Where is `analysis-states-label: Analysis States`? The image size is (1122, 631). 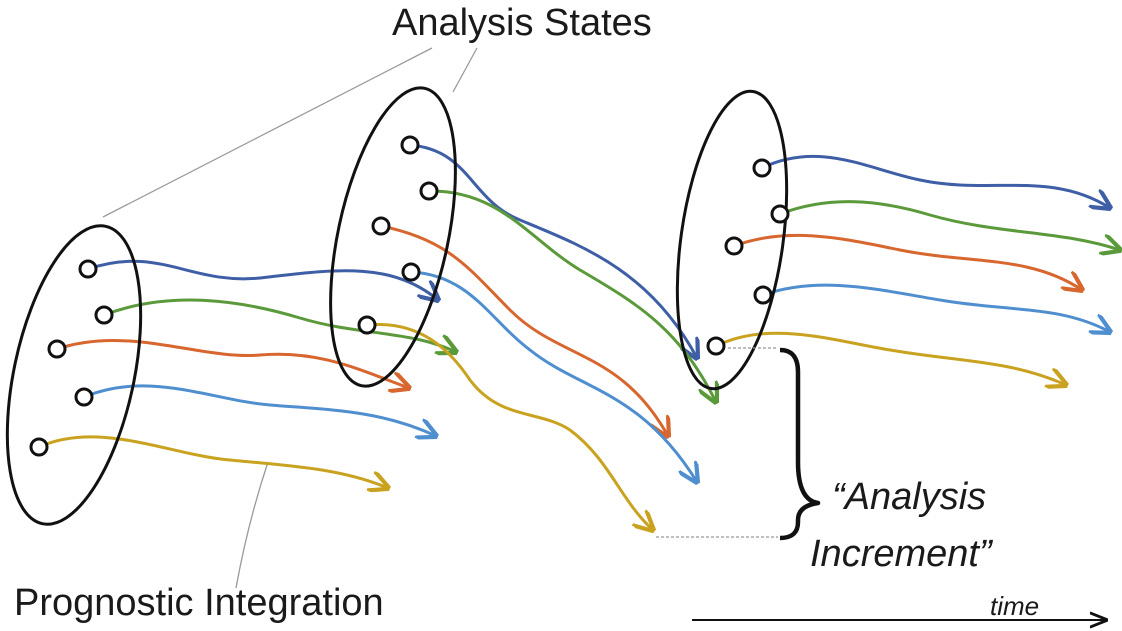
analysis-states-label: Analysis States is located at coordinates (522, 23).